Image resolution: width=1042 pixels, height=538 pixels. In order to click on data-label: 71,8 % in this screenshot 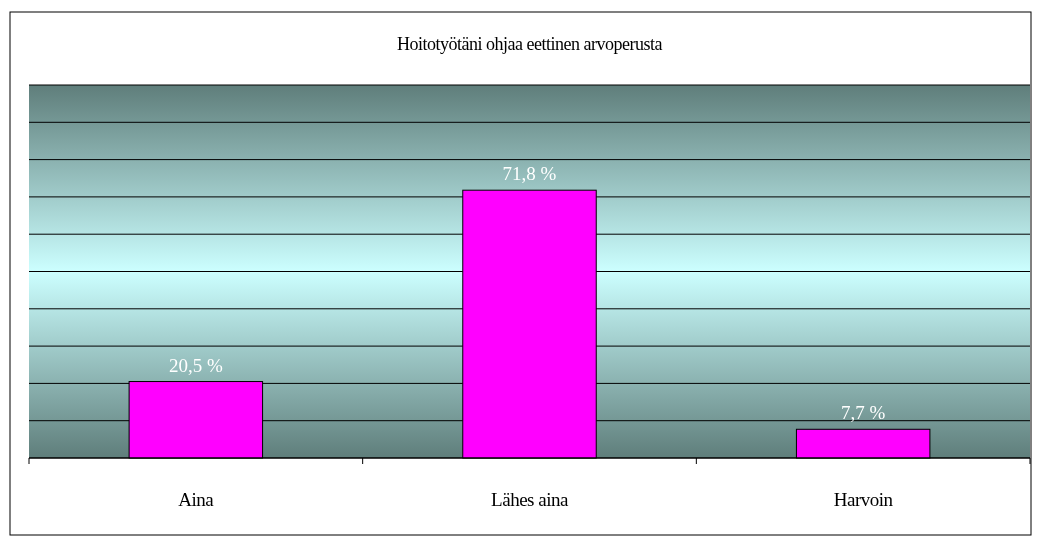, I will do `click(529, 174)`.